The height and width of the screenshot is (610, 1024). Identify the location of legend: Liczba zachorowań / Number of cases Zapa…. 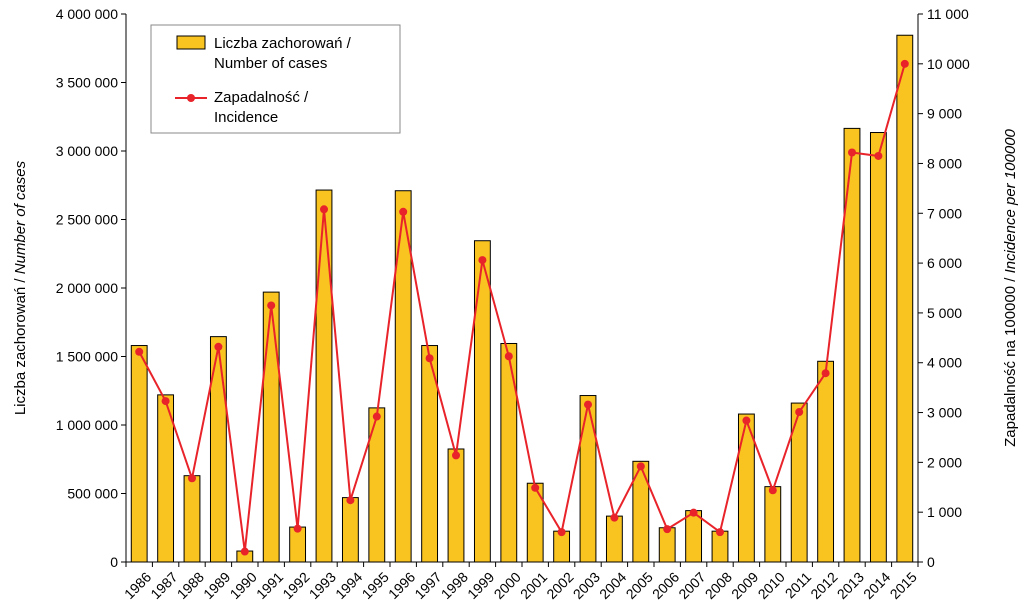
(275, 79).